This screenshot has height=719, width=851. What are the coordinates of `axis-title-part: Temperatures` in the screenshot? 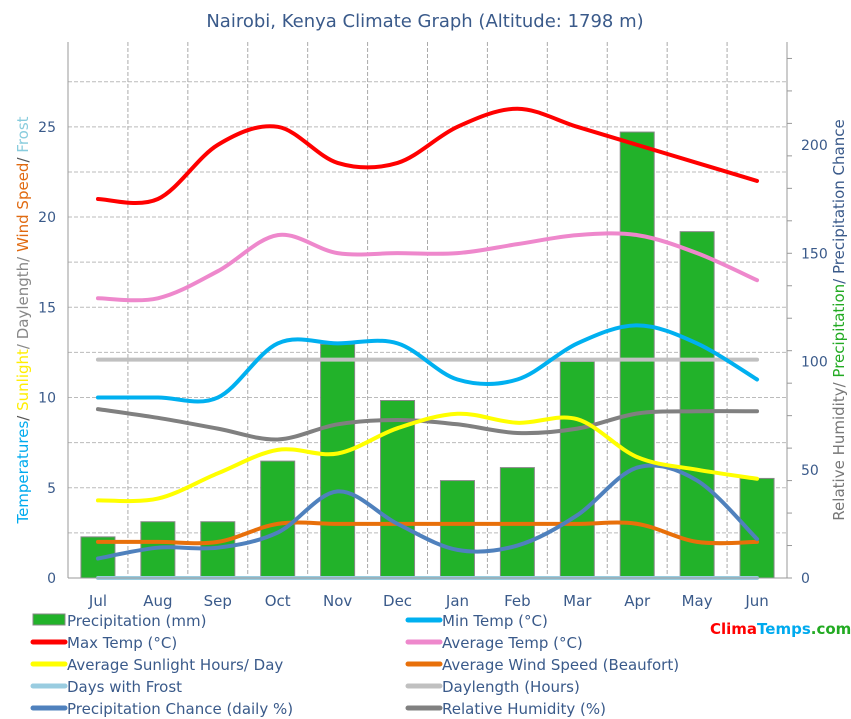 It's located at (23, 473).